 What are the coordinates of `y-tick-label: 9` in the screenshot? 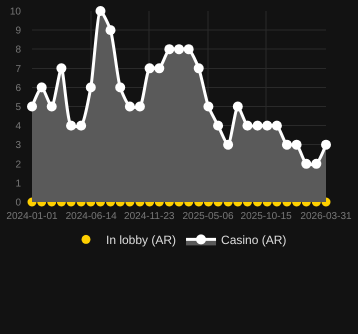 It's located at (18, 31).